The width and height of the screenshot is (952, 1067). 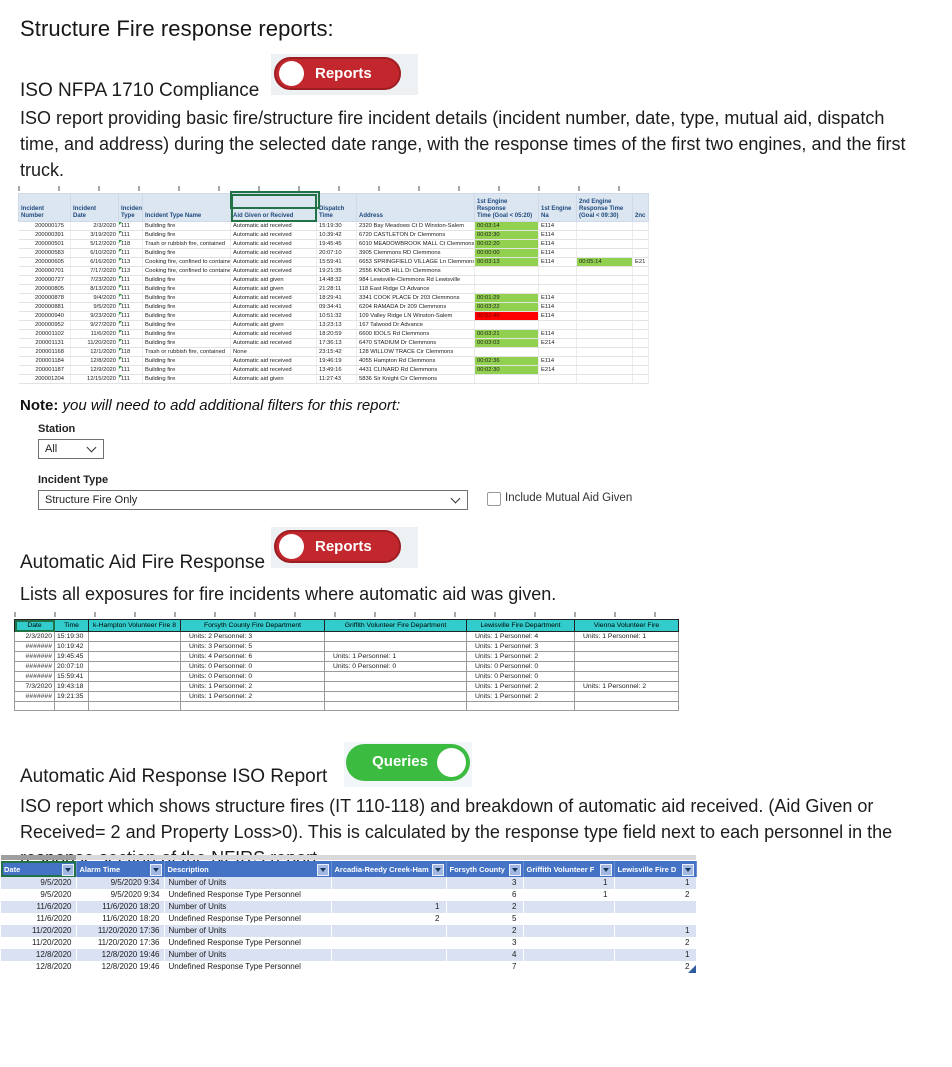 I want to click on column-header: Time, so click(x=71, y=625).